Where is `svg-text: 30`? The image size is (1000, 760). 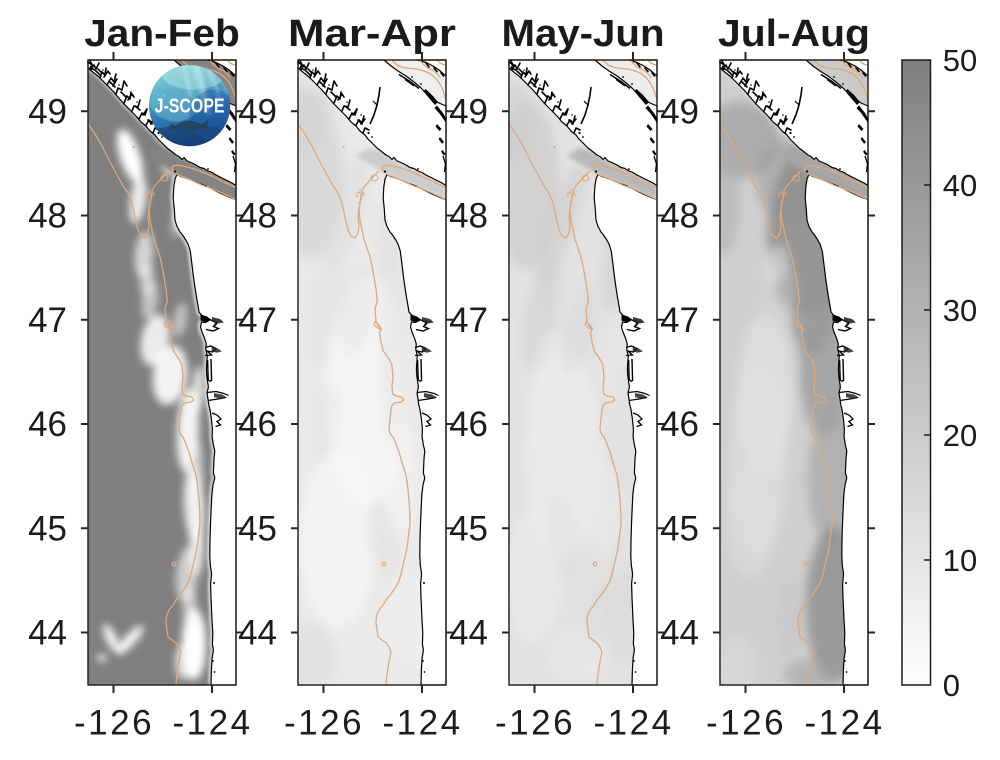
svg-text: 30 is located at coordinates (960, 310).